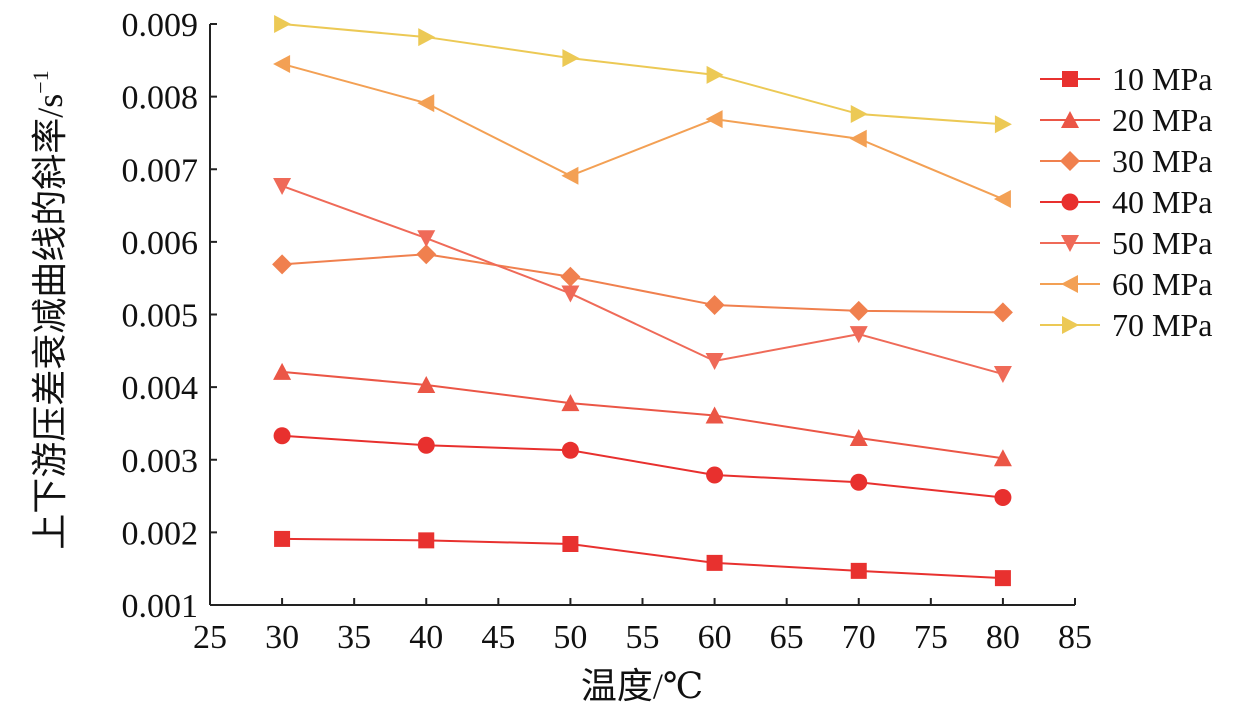 This screenshot has width=1259, height=708. I want to click on x-tick-label: 65, so click(787, 637).